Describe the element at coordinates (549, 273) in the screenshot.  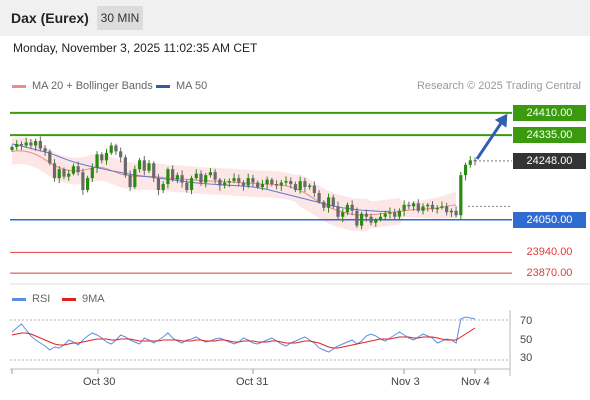
I see `level-tag-target: 23870.00` at that location.